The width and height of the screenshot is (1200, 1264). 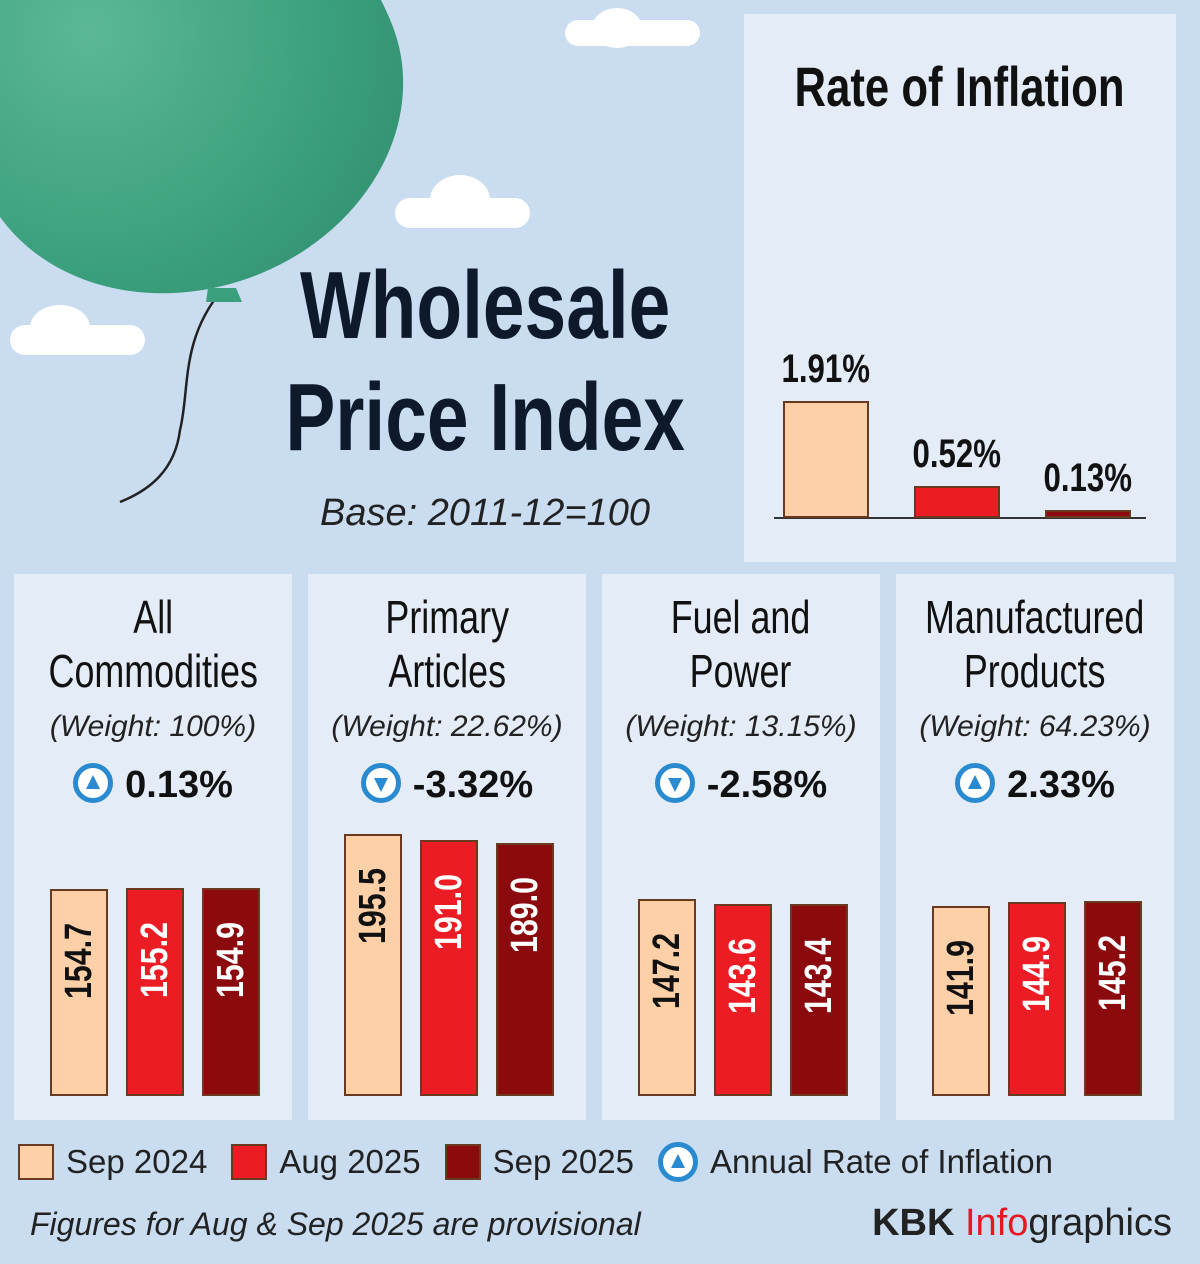 What do you see at coordinates (137, 1161) in the screenshot?
I see `legend-label: Sep 2024` at bounding box center [137, 1161].